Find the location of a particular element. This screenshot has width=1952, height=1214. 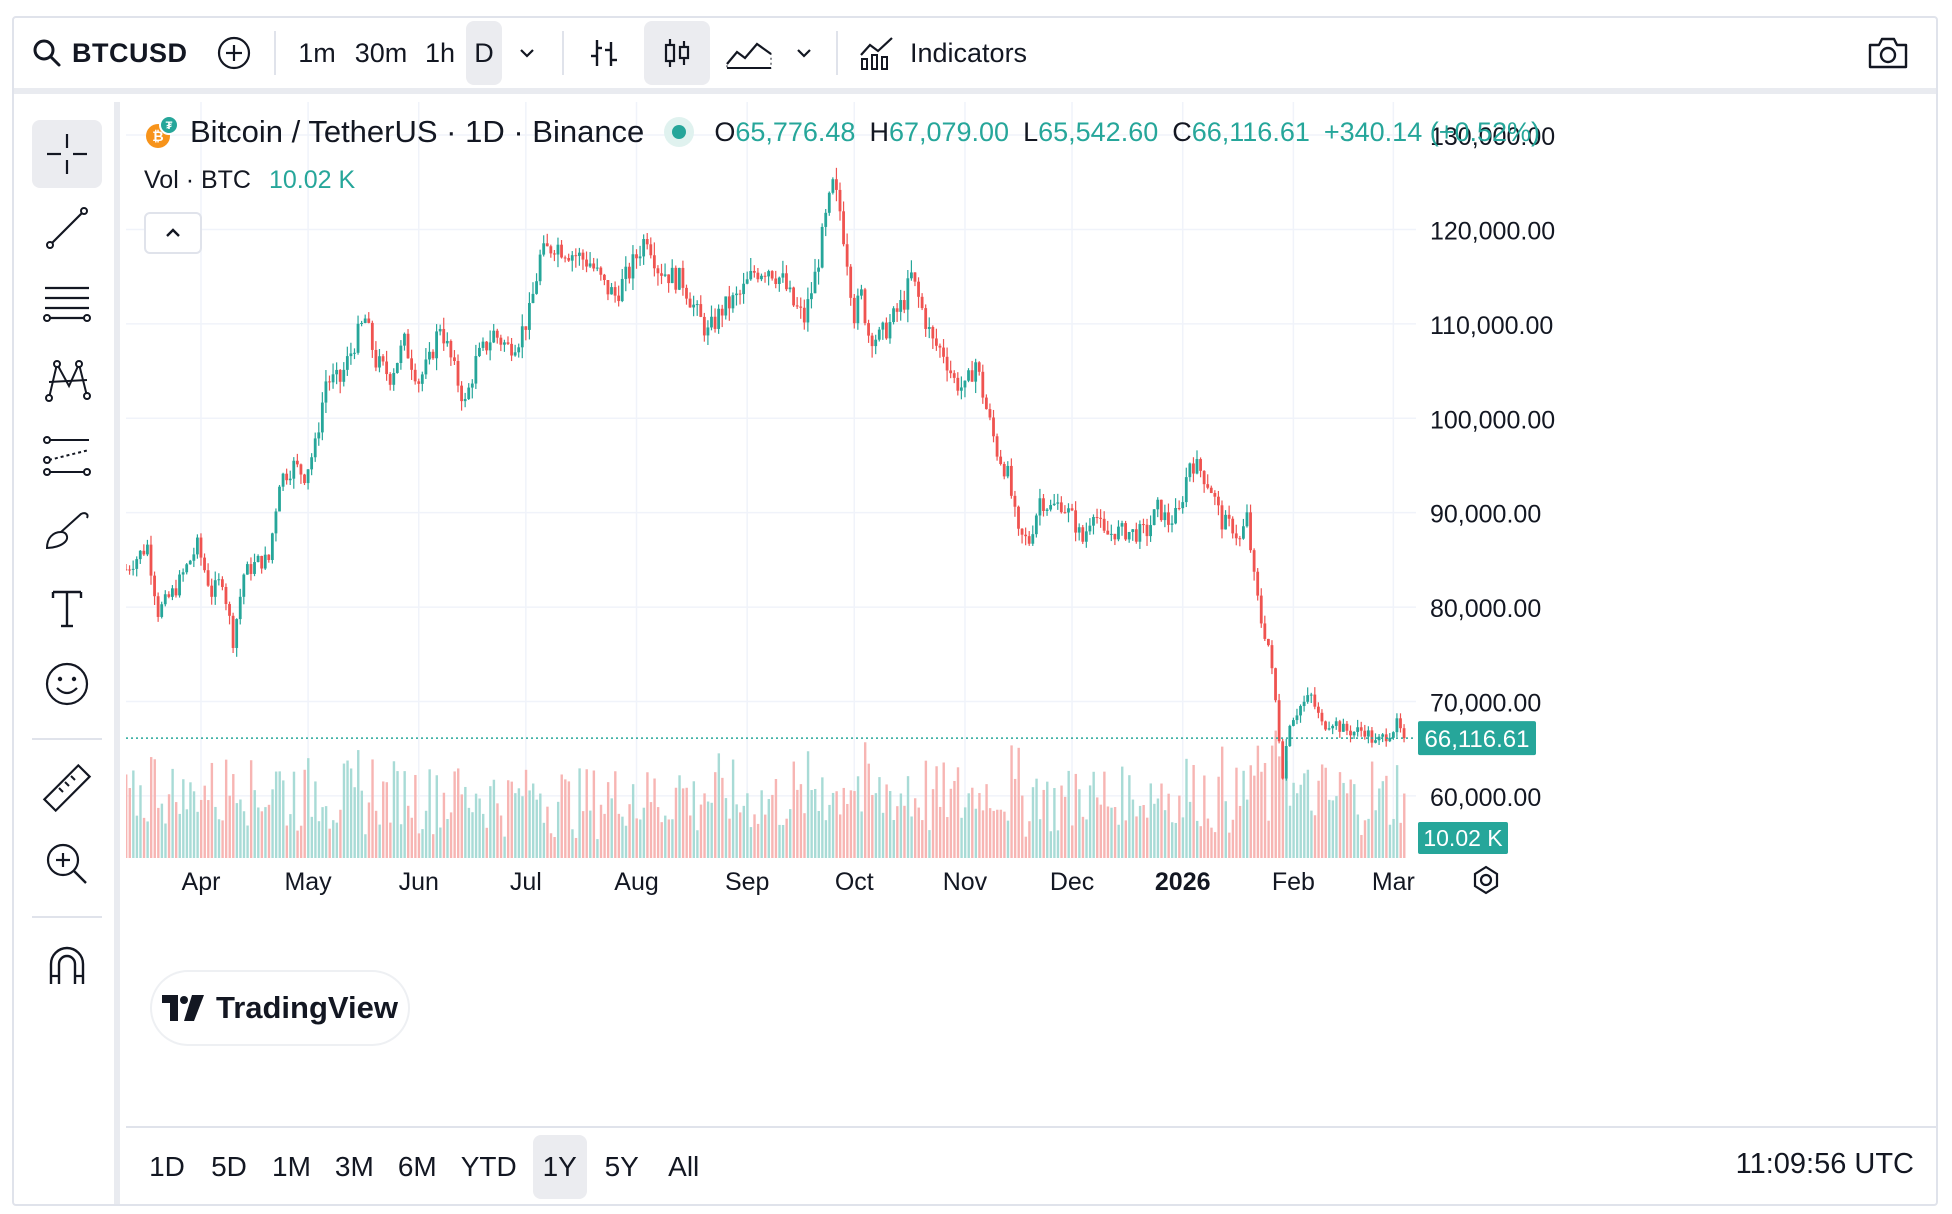

chart-type-dropdown-button is located at coordinates (804, 53).